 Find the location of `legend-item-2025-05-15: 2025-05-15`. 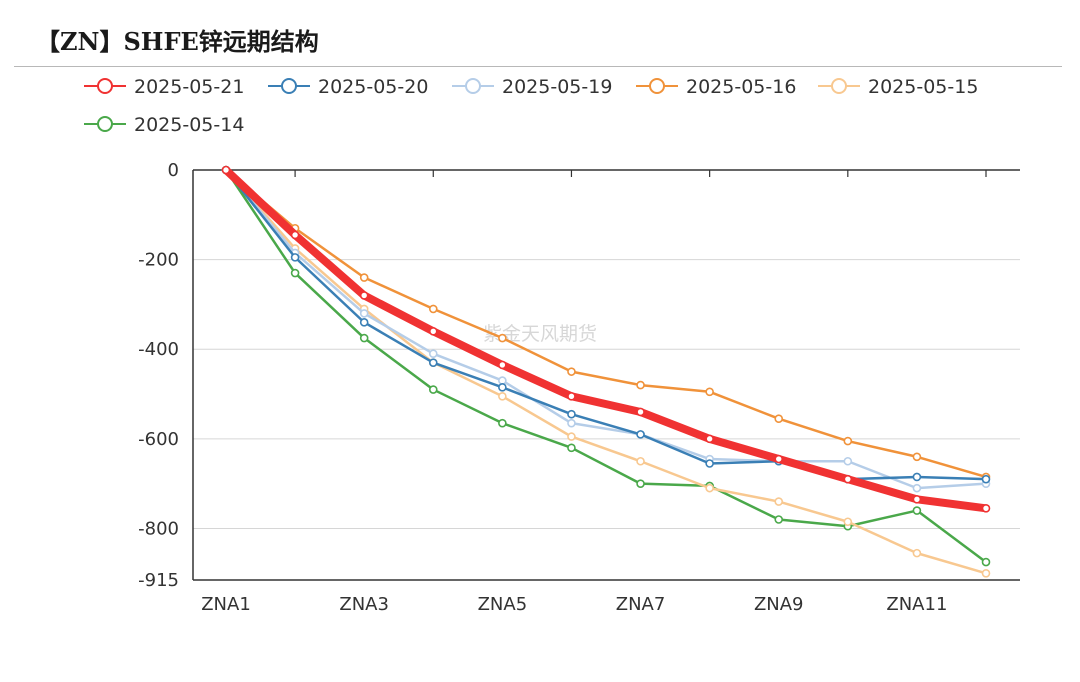

legend-item-2025-05-15: 2025-05-15 is located at coordinates (898, 87).